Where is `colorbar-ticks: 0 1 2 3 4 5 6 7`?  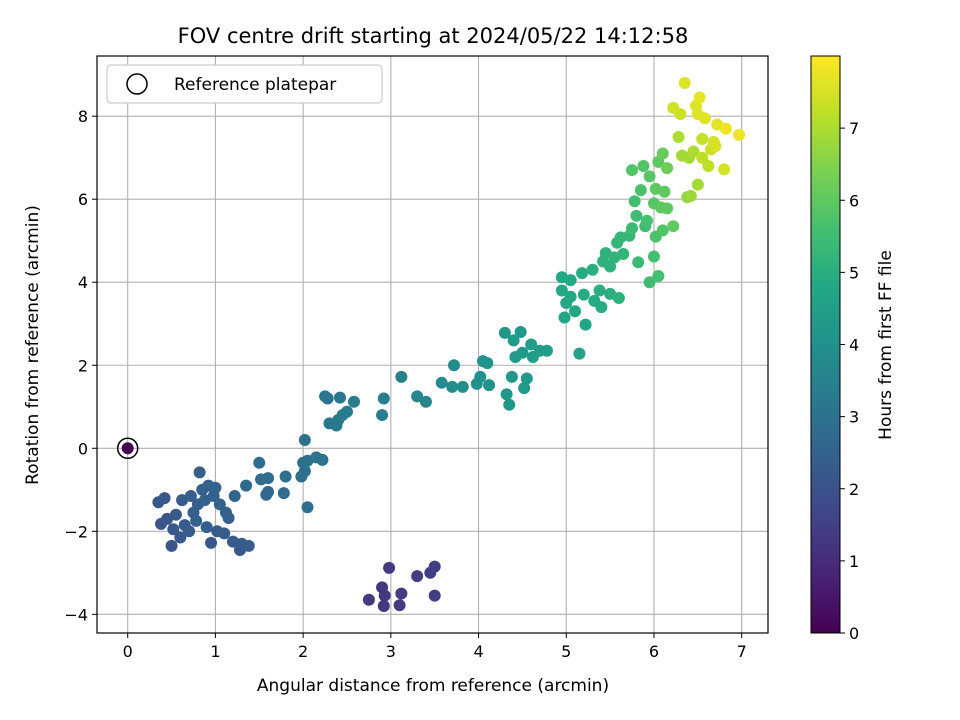 colorbar-ticks: 0 1 2 3 4 5 6 7 is located at coordinates (849, 381).